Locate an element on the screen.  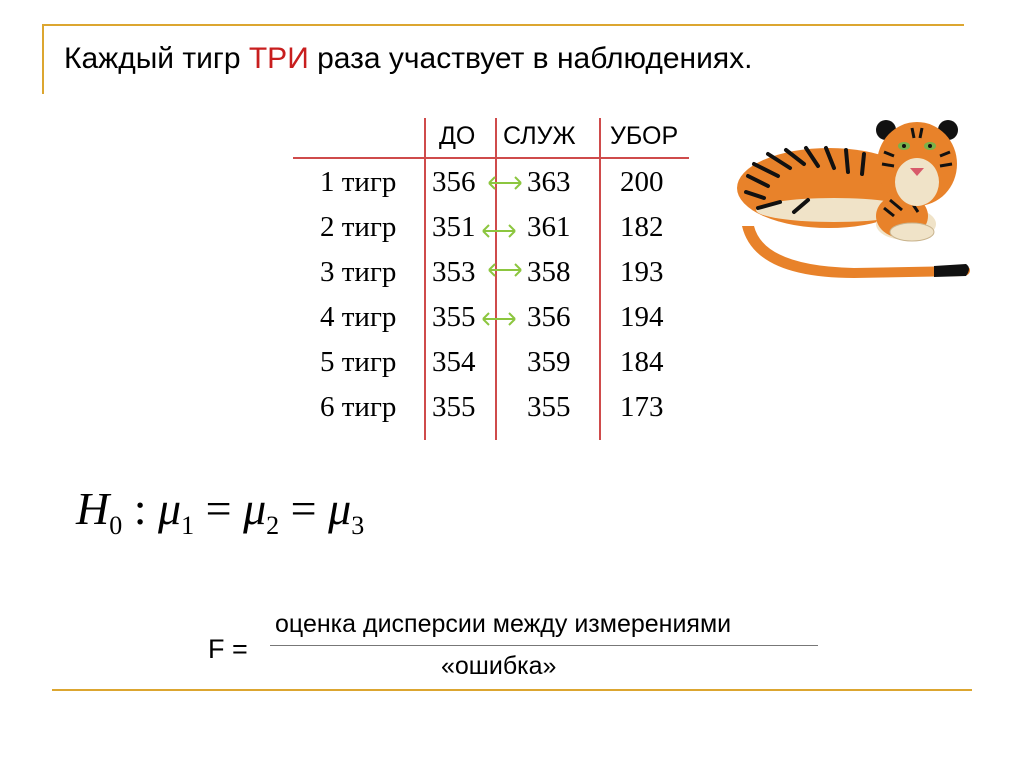
f-ratio-numerator: оценка дисперсии между измерениями is located at coordinates (503, 624).